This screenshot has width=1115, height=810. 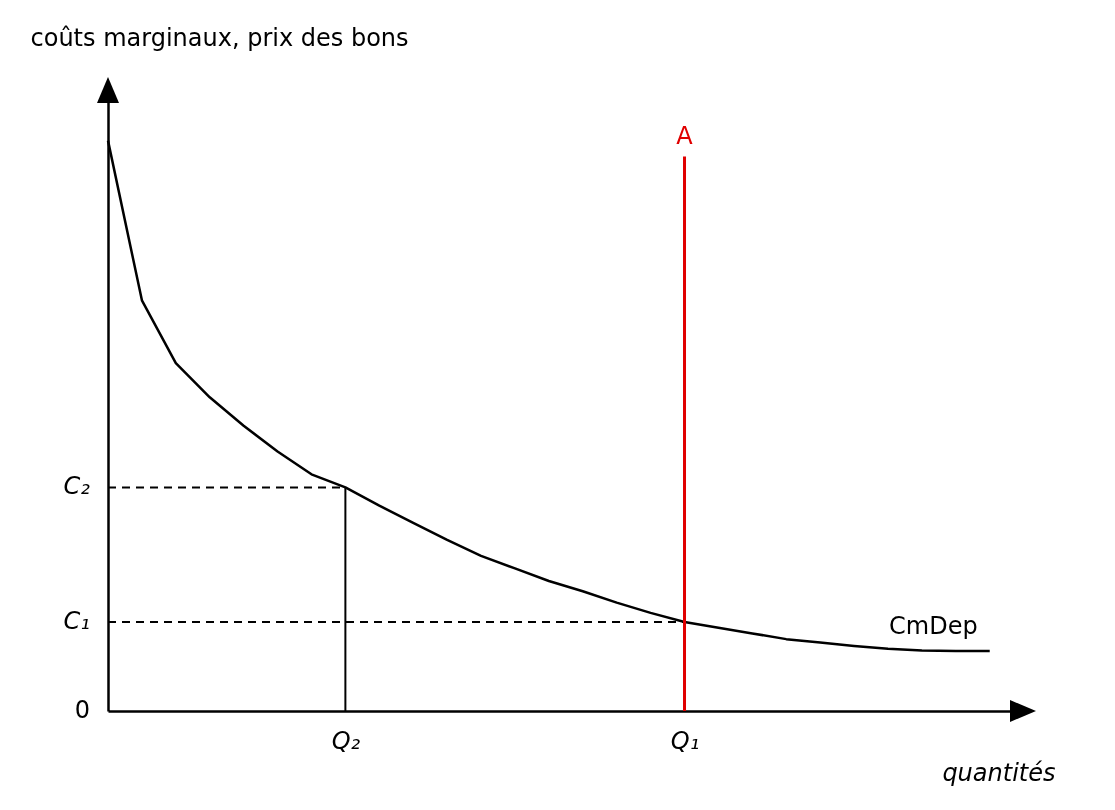 What do you see at coordinates (76, 621) in the screenshot?
I see `ref-line-label: C₁` at bounding box center [76, 621].